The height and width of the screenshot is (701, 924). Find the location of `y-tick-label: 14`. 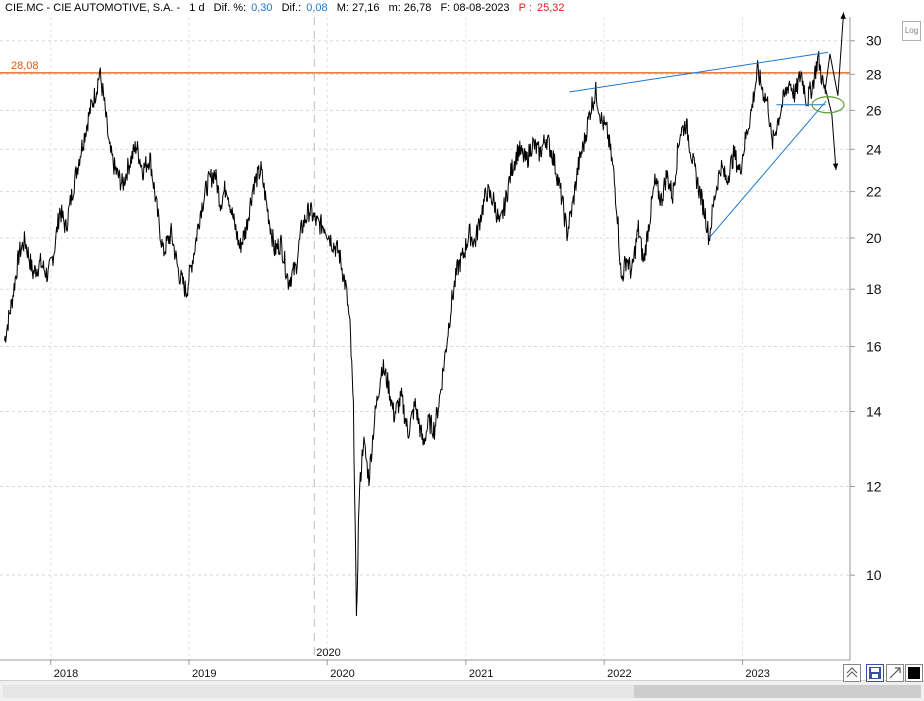

y-tick-label: 14 is located at coordinates (874, 411).